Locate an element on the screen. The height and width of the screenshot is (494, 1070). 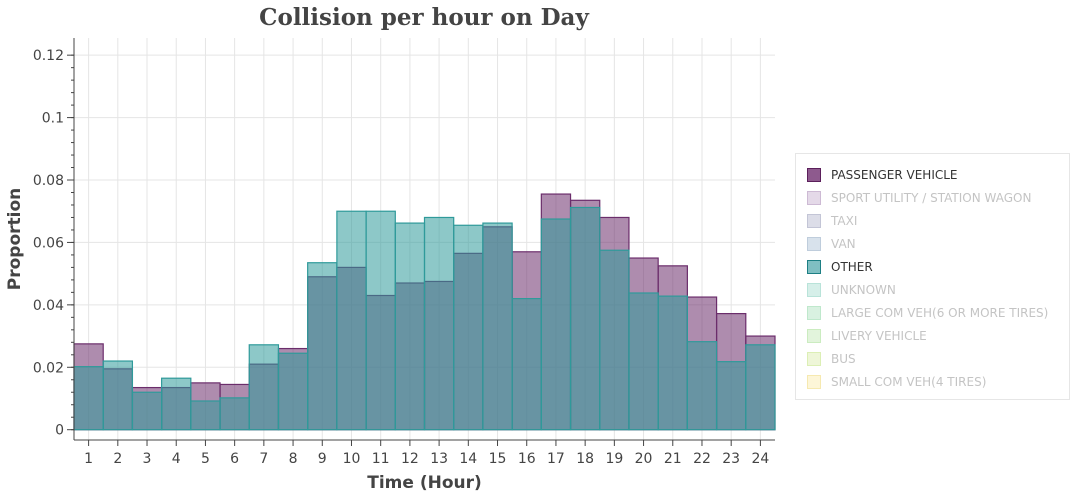
legend-item: UNKNOWN is located at coordinates (932, 289).